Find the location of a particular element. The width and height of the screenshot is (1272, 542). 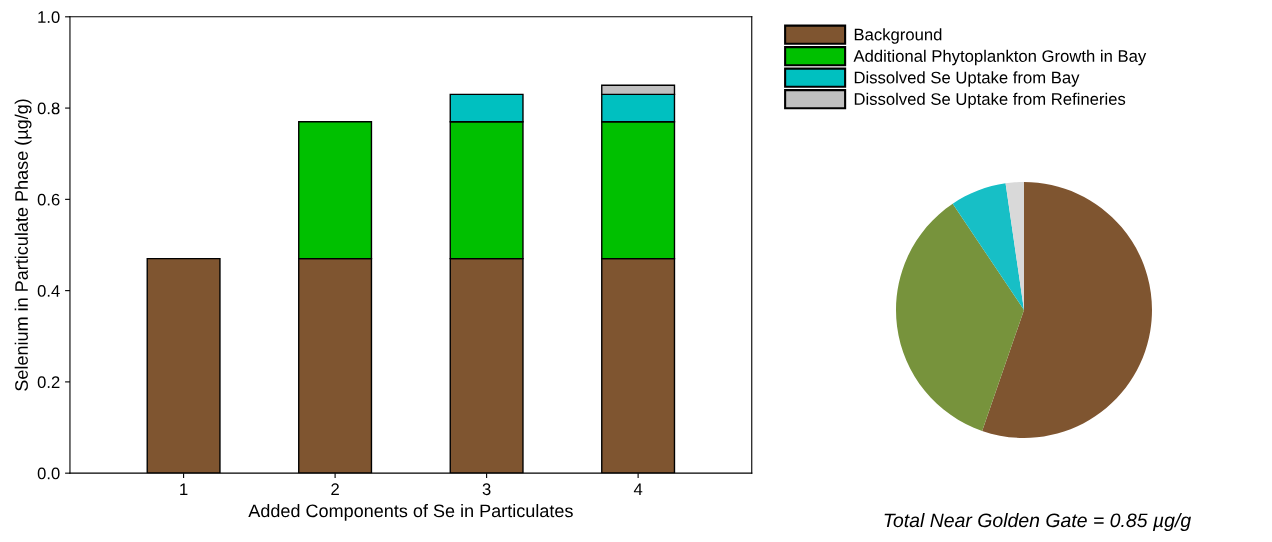

legend-label: Dissolved Se Uptake from Bay is located at coordinates (967, 79).